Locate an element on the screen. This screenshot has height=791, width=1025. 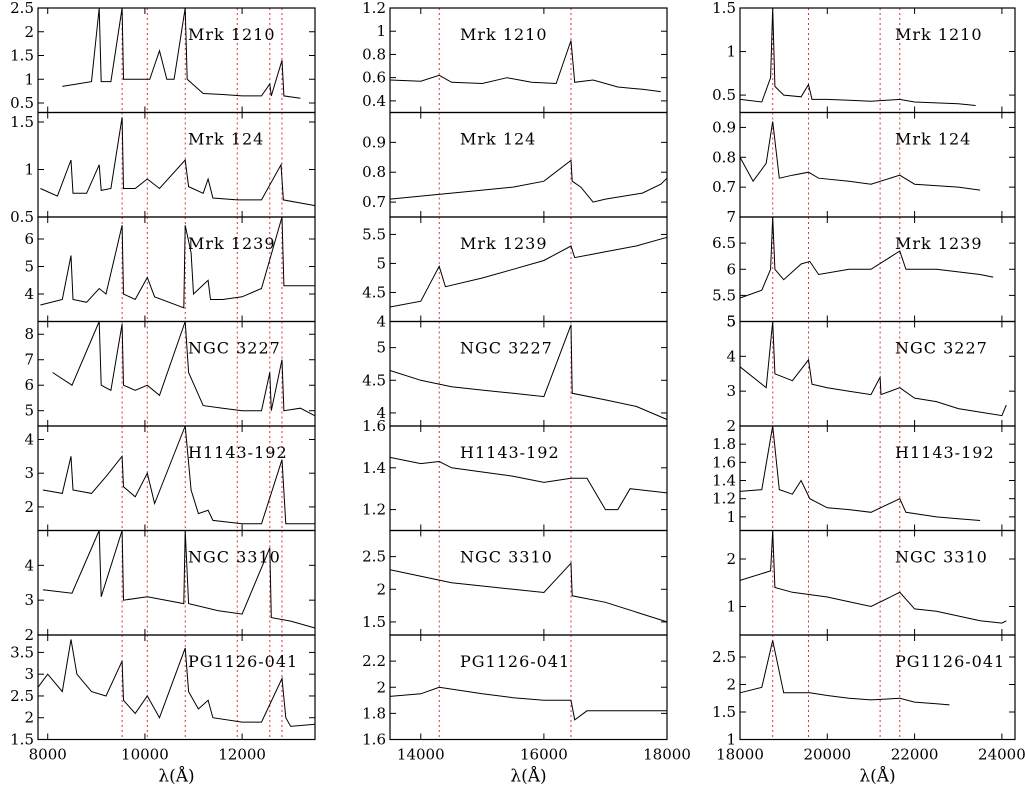
panel-r3-c0: 5 6 7 8 NGC 3227 is located at coordinates (170, 373).